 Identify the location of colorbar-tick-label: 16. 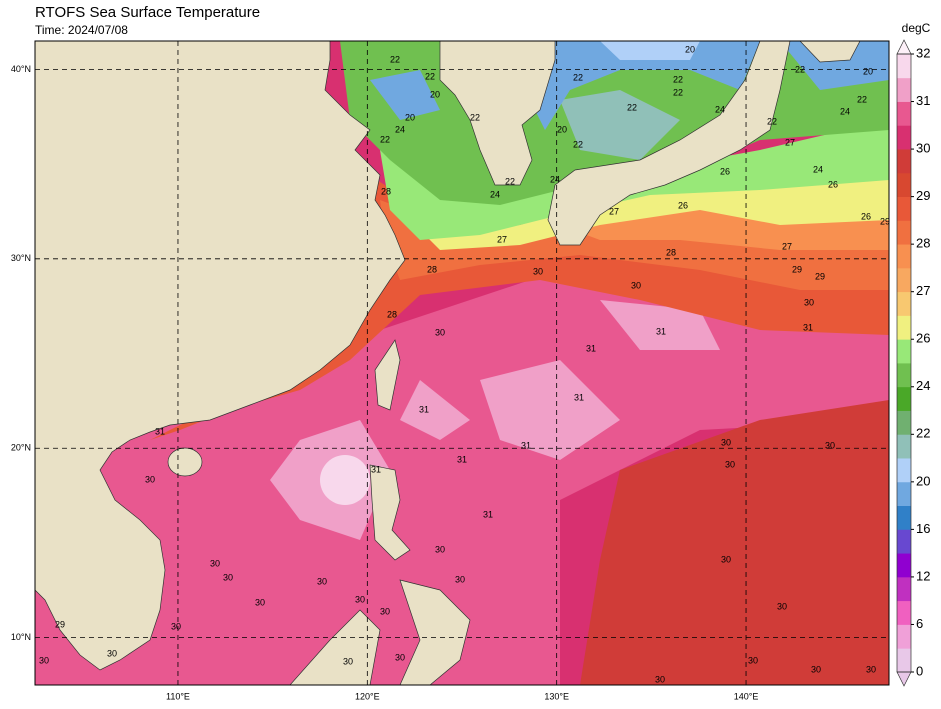
(923, 528).